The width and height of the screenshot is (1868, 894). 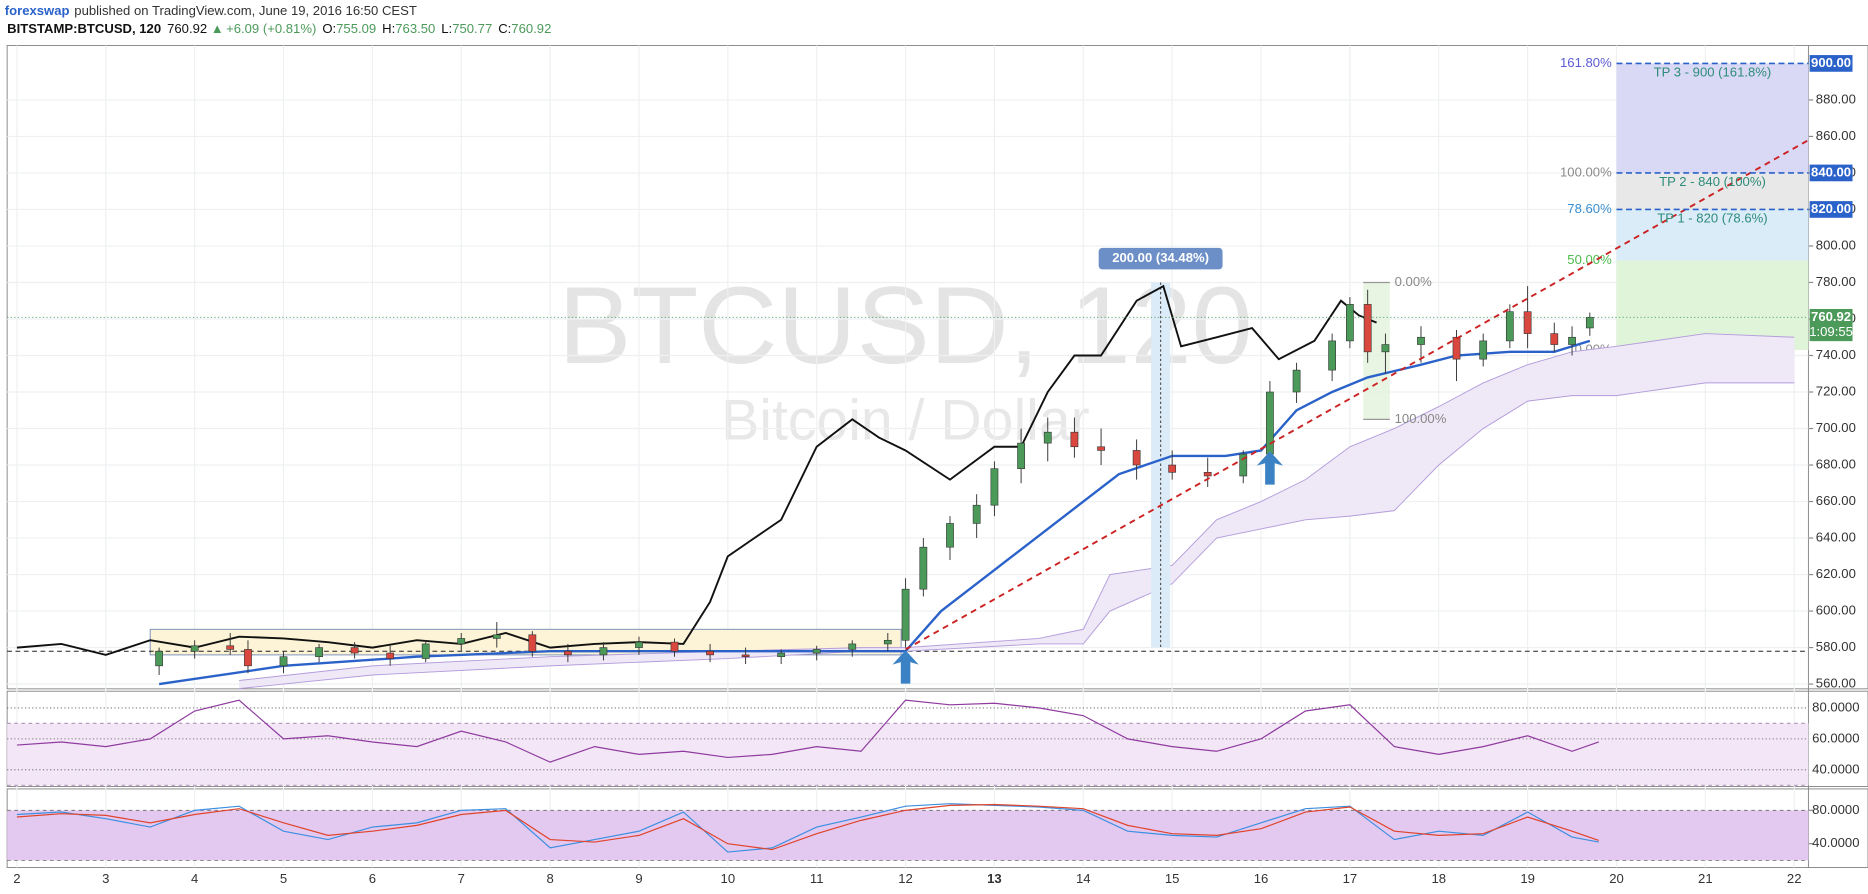 What do you see at coordinates (194, 878) in the screenshot?
I see `x-tick-label: 4` at bounding box center [194, 878].